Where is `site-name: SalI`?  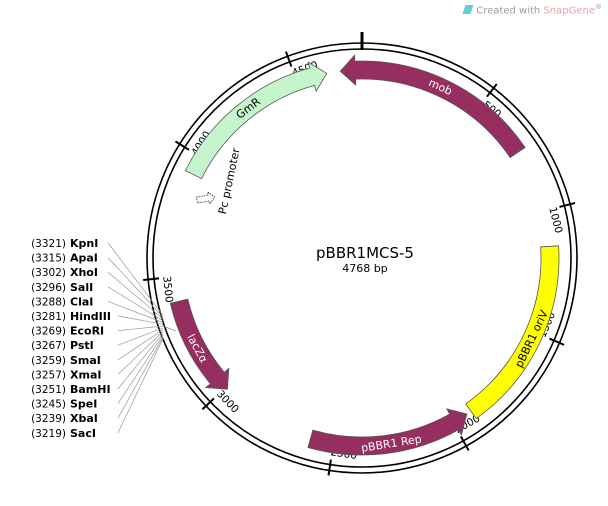 site-name: SalI is located at coordinates (81, 287).